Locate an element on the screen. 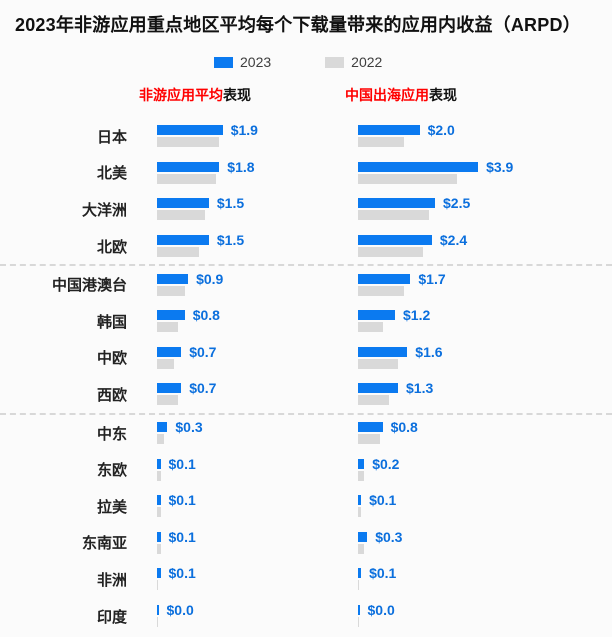 Image resolution: width=612 pixels, height=637 pixels. region-label: 日本 is located at coordinates (111, 137).